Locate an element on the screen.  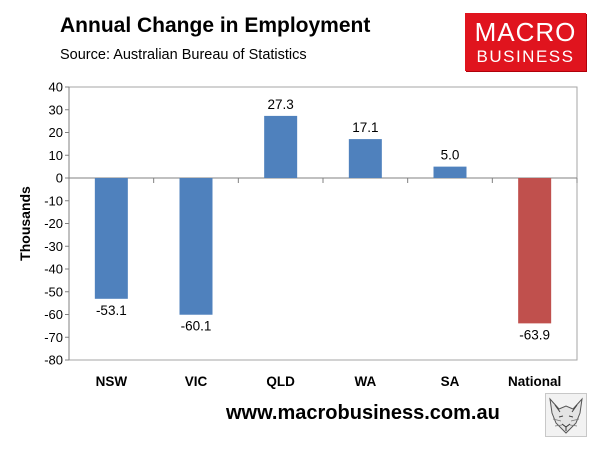
macrobusiness-logo: MACRO BUSINESS is located at coordinates (525, 42).